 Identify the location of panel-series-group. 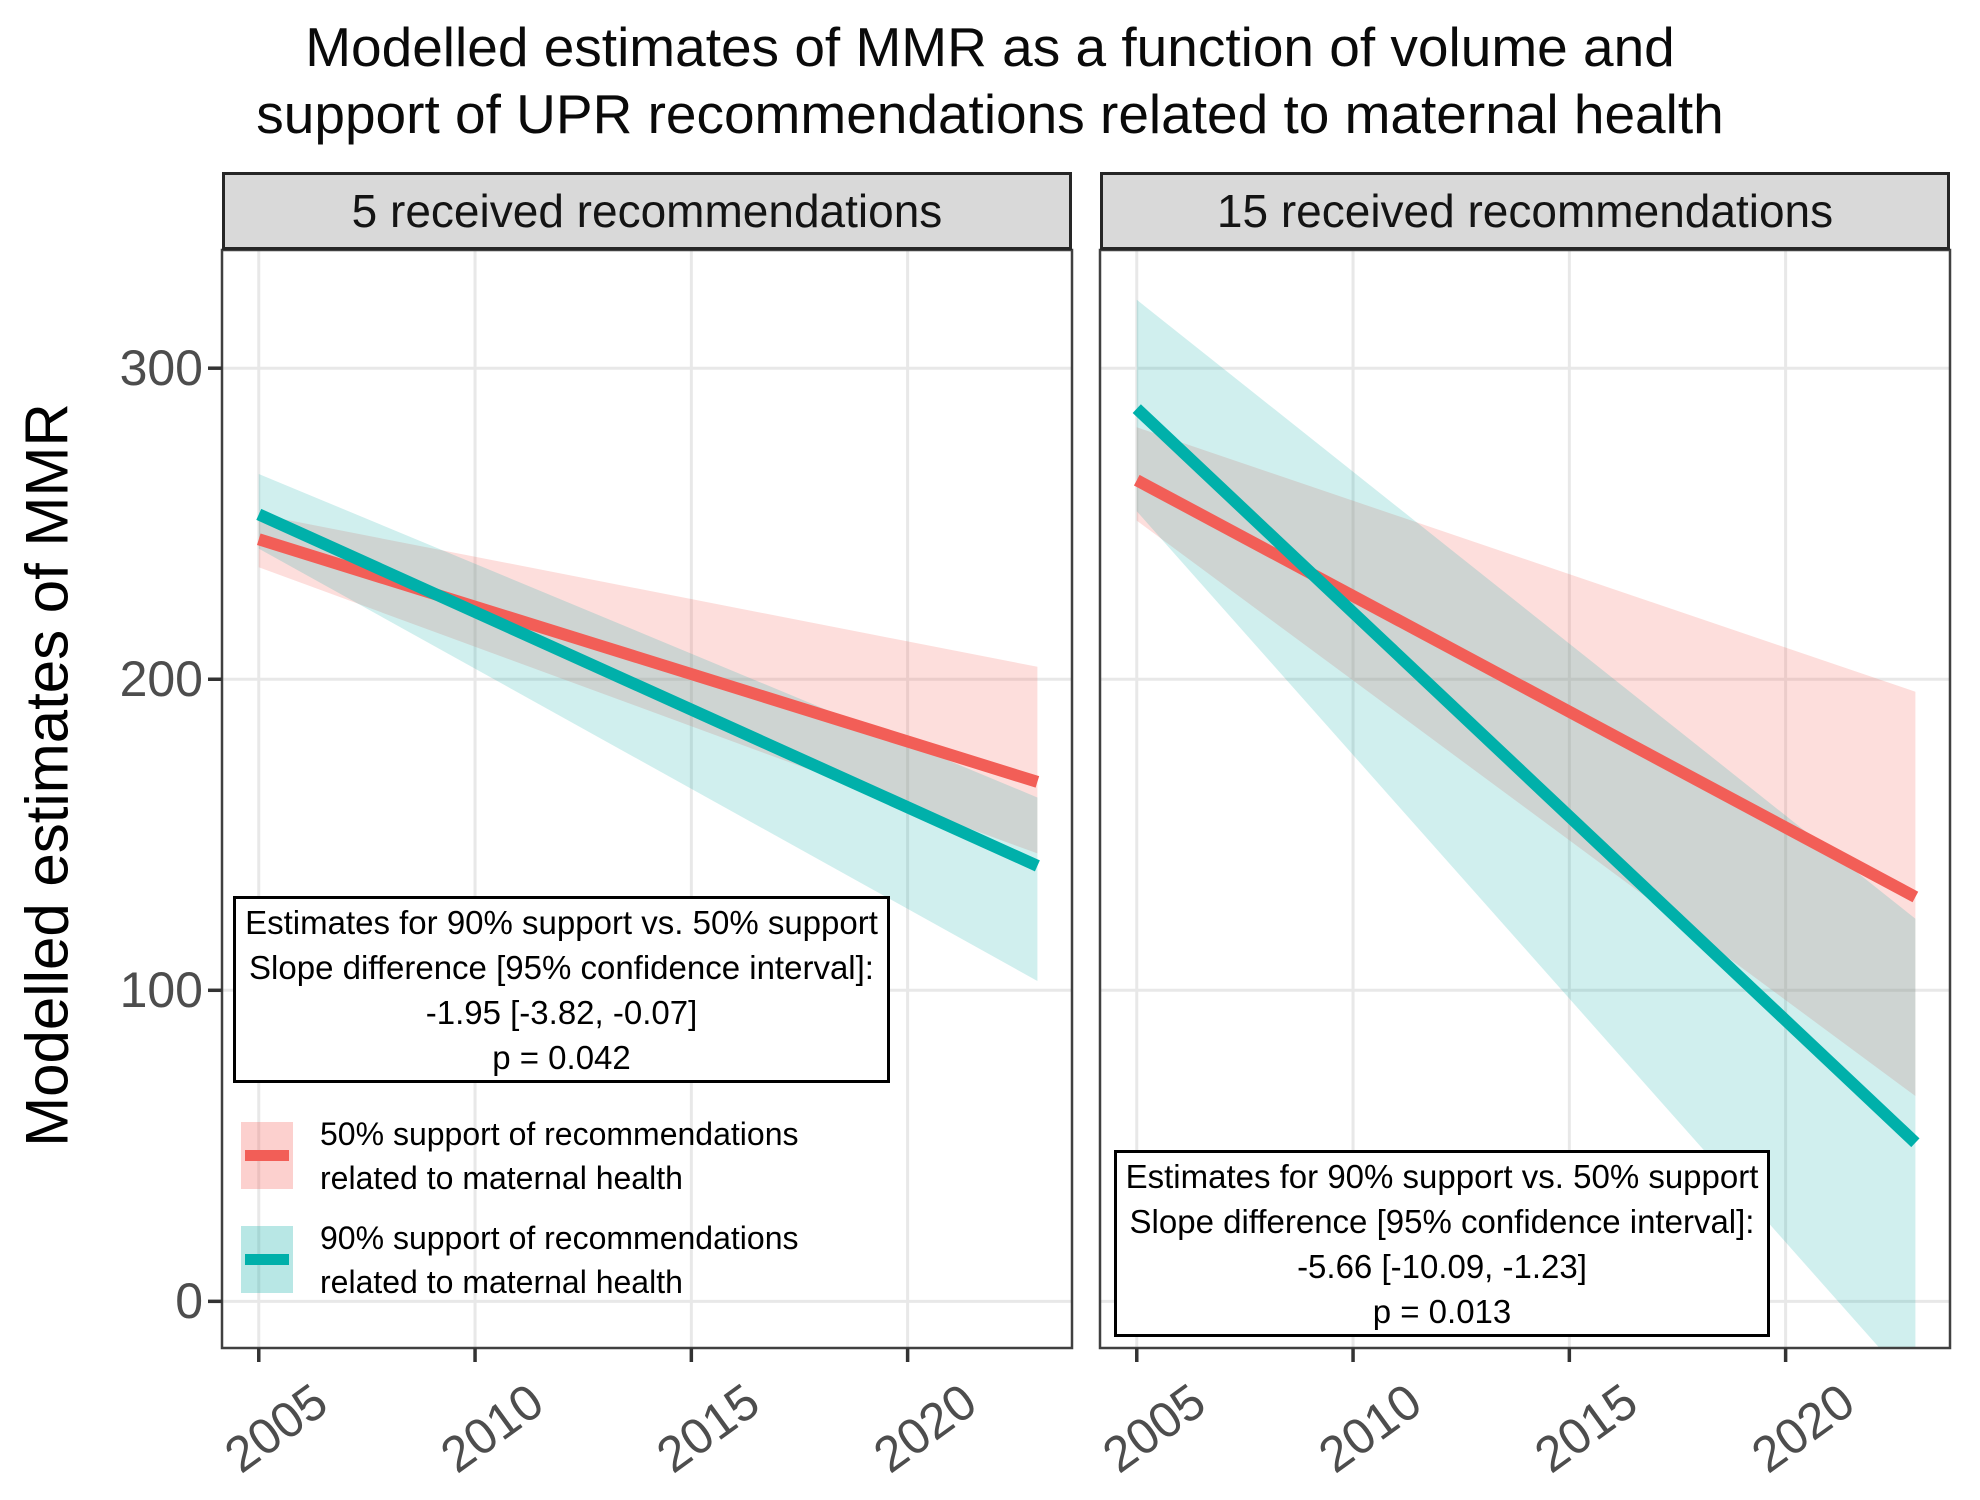
(648, 727).